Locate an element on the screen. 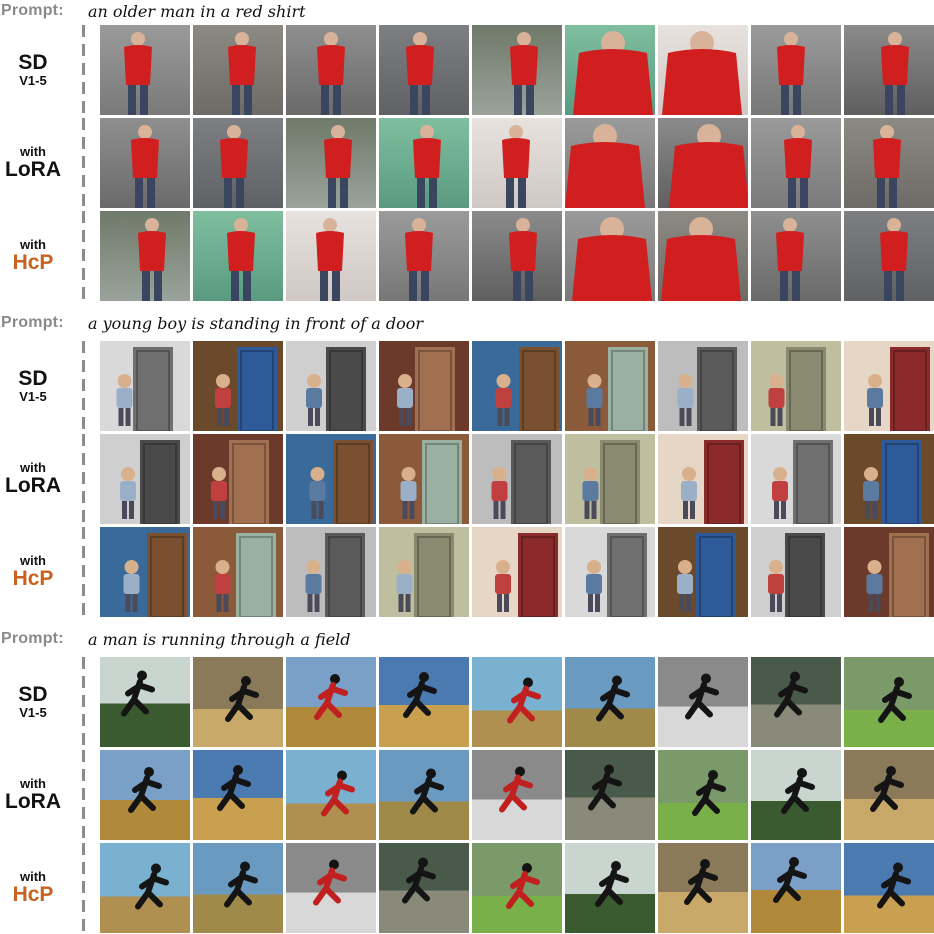 The image size is (934, 934). row-label: with LoRA is located at coordinates (33, 795).